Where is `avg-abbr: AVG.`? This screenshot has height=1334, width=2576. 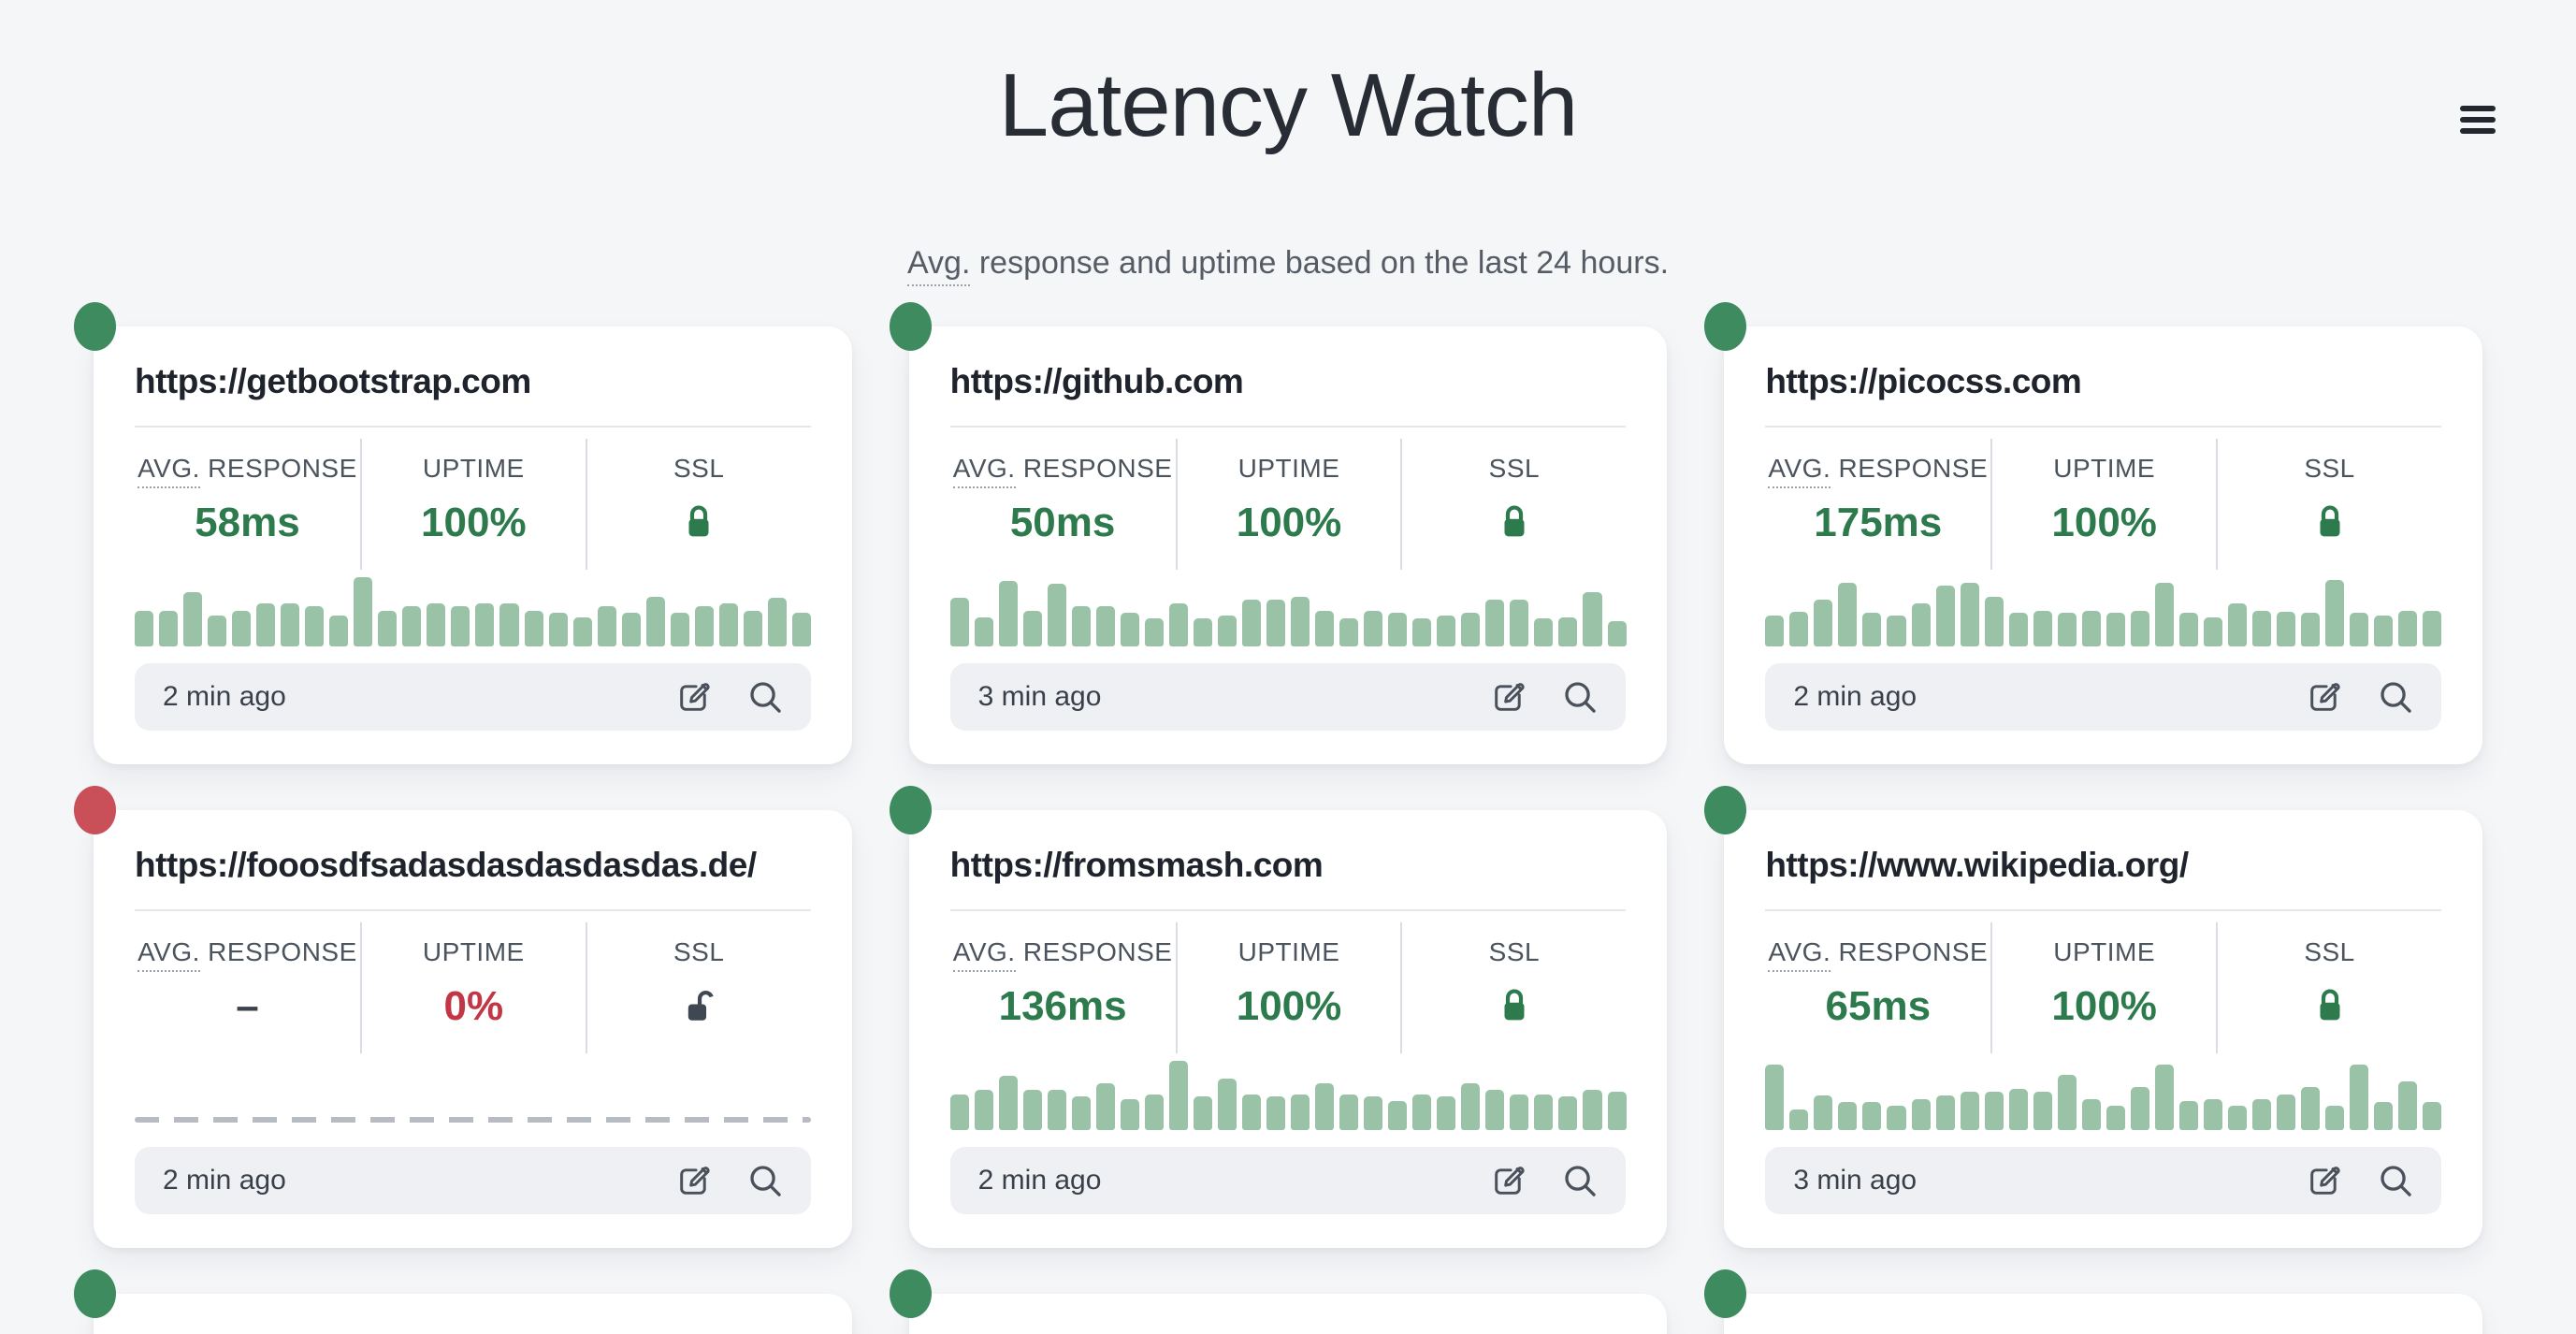
avg-abbr: AVG. is located at coordinates (168, 471).